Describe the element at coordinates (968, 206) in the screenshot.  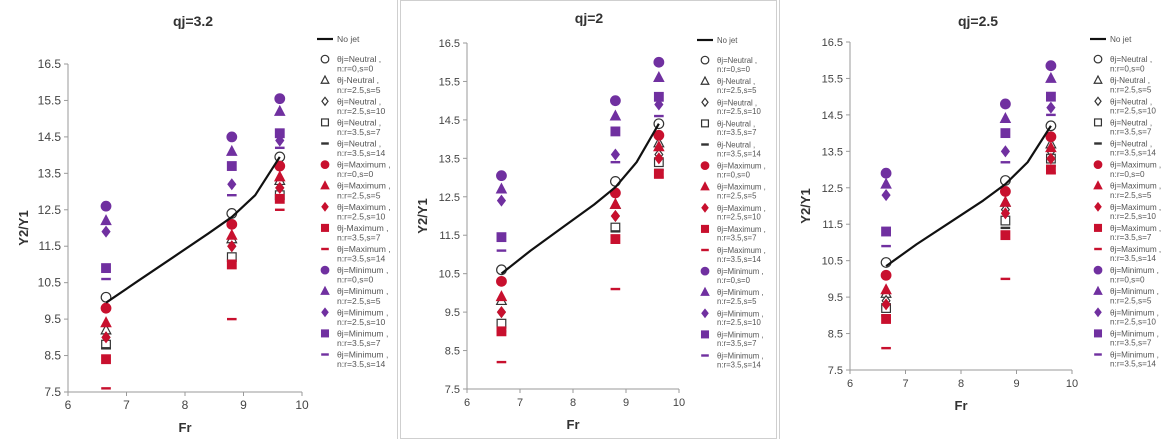
I see `series-maximum-circle` at that location.